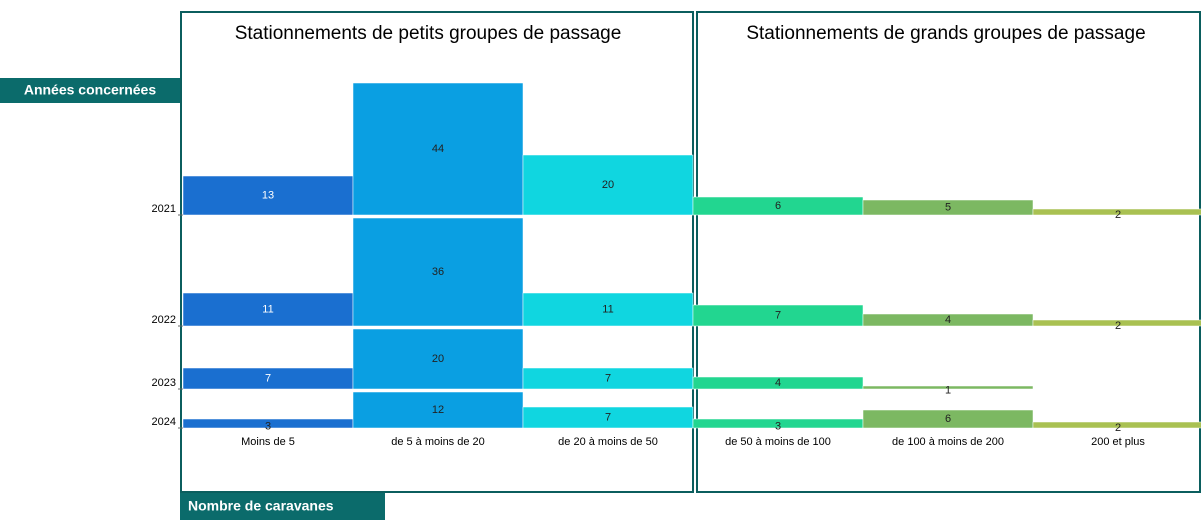 This screenshot has width=1201, height=520. I want to click on x-tick-label: 200 et plus, so click(1118, 442).